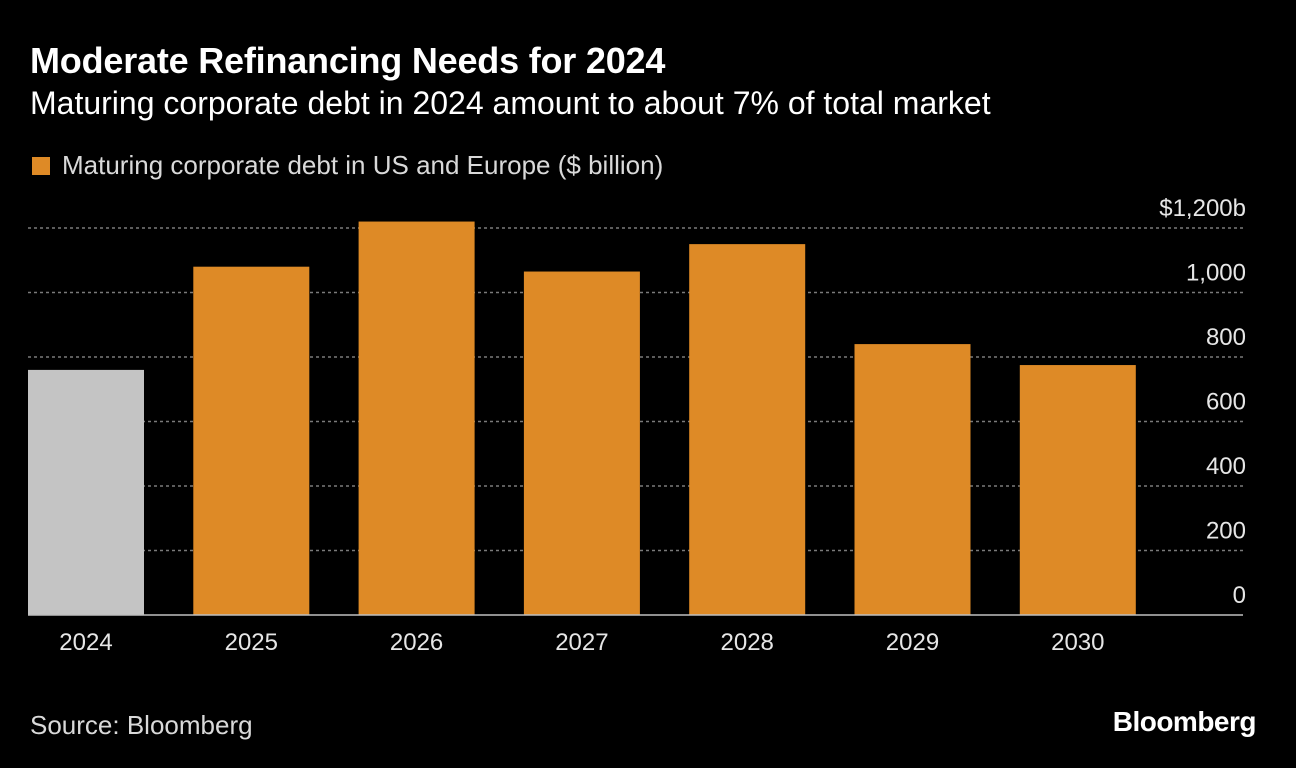  What do you see at coordinates (348, 60) in the screenshot?
I see `chart-title: Moderate Refinancing Needs for 2024` at bounding box center [348, 60].